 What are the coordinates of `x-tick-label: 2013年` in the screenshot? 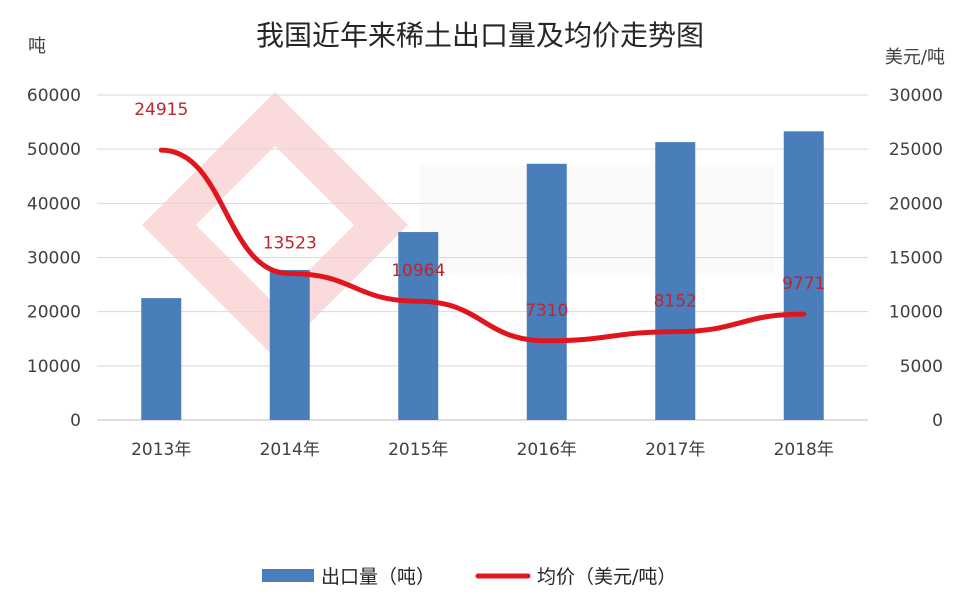 It's located at (161, 450).